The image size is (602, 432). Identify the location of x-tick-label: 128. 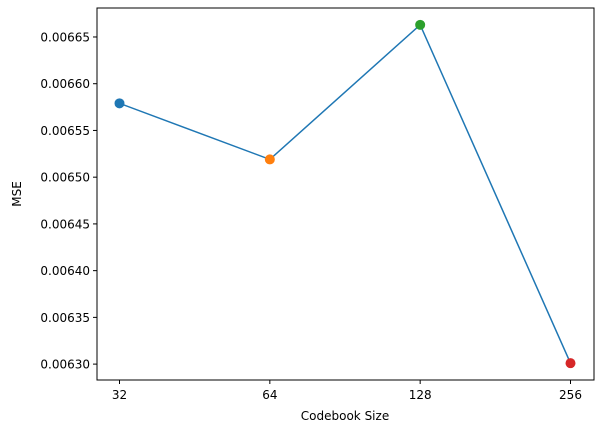
(420, 395).